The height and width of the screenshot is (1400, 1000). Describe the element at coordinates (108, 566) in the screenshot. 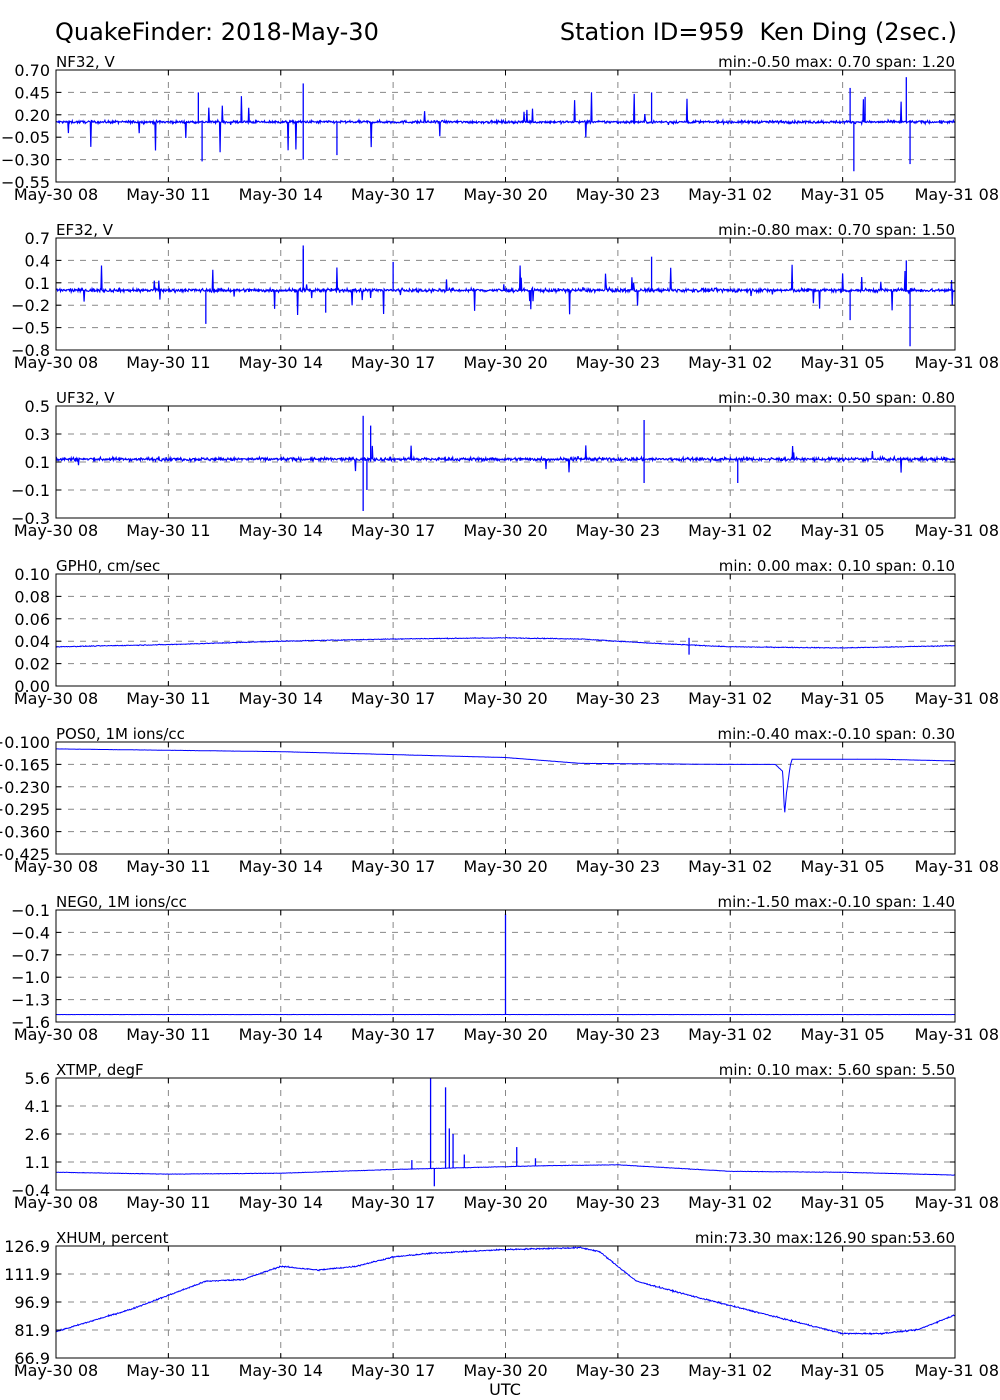

I see `panel-title: GPH0, cm/sec` at that location.